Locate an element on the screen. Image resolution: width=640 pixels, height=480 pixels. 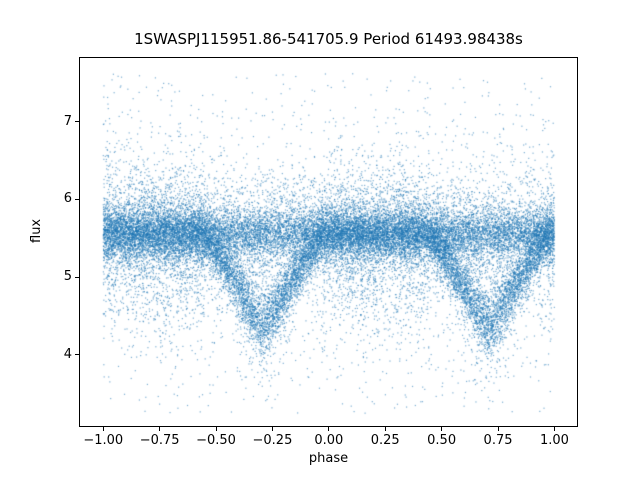
y-tick-label: 5 is located at coordinates (67, 277).